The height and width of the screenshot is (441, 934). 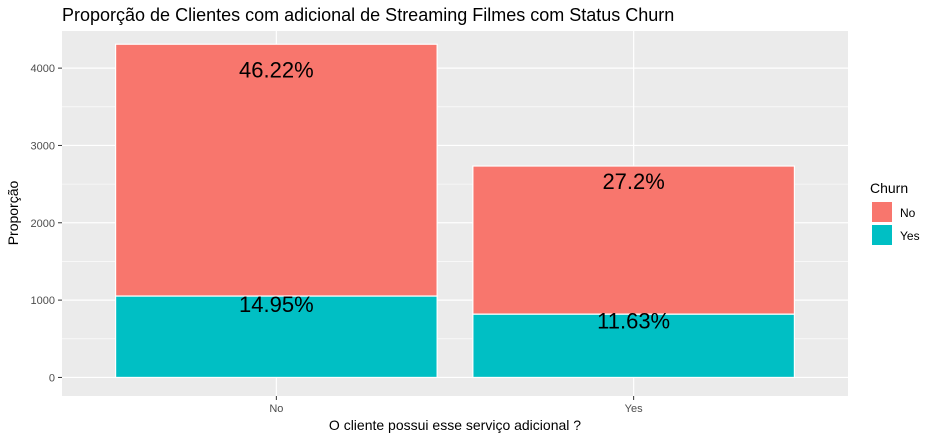 What do you see at coordinates (882, 212) in the screenshot?
I see `legend-key-no` at bounding box center [882, 212].